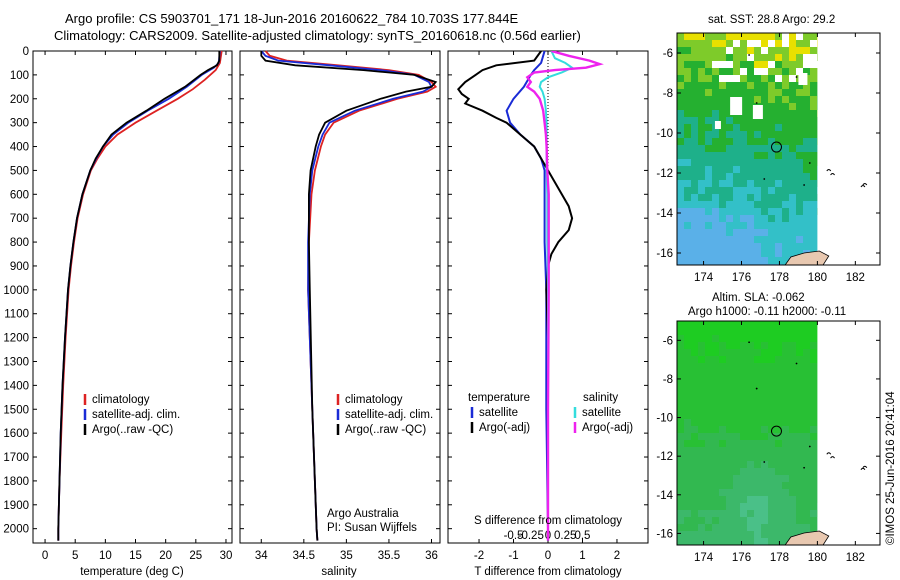  I want to click on temperature-ytick-label: 600, so click(19, 195).